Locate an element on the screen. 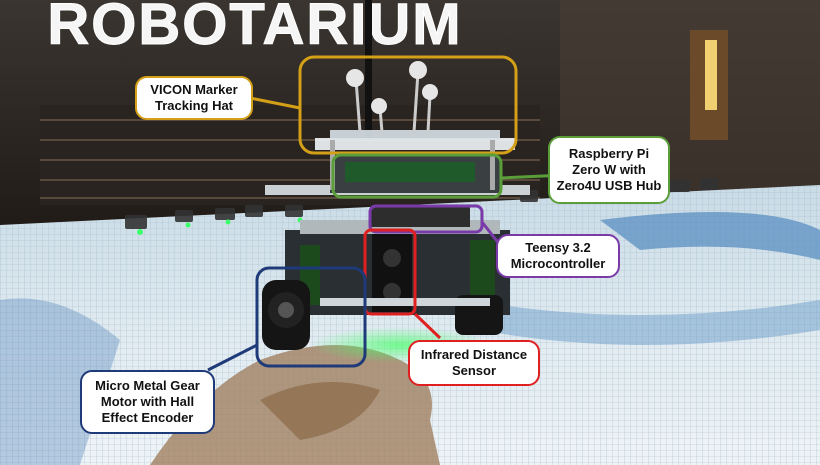 The image size is (820, 465). callout-motor-line: Micro Metal Gear is located at coordinates (147, 385).